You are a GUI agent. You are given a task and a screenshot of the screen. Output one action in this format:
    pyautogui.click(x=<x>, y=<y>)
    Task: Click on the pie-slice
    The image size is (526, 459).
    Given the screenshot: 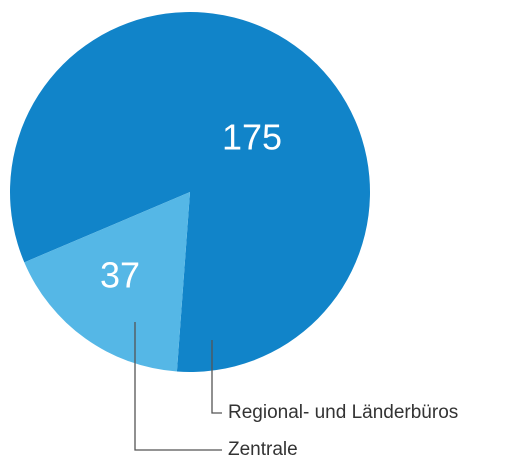 What is the action you would take?
    pyautogui.click(x=107, y=282)
    